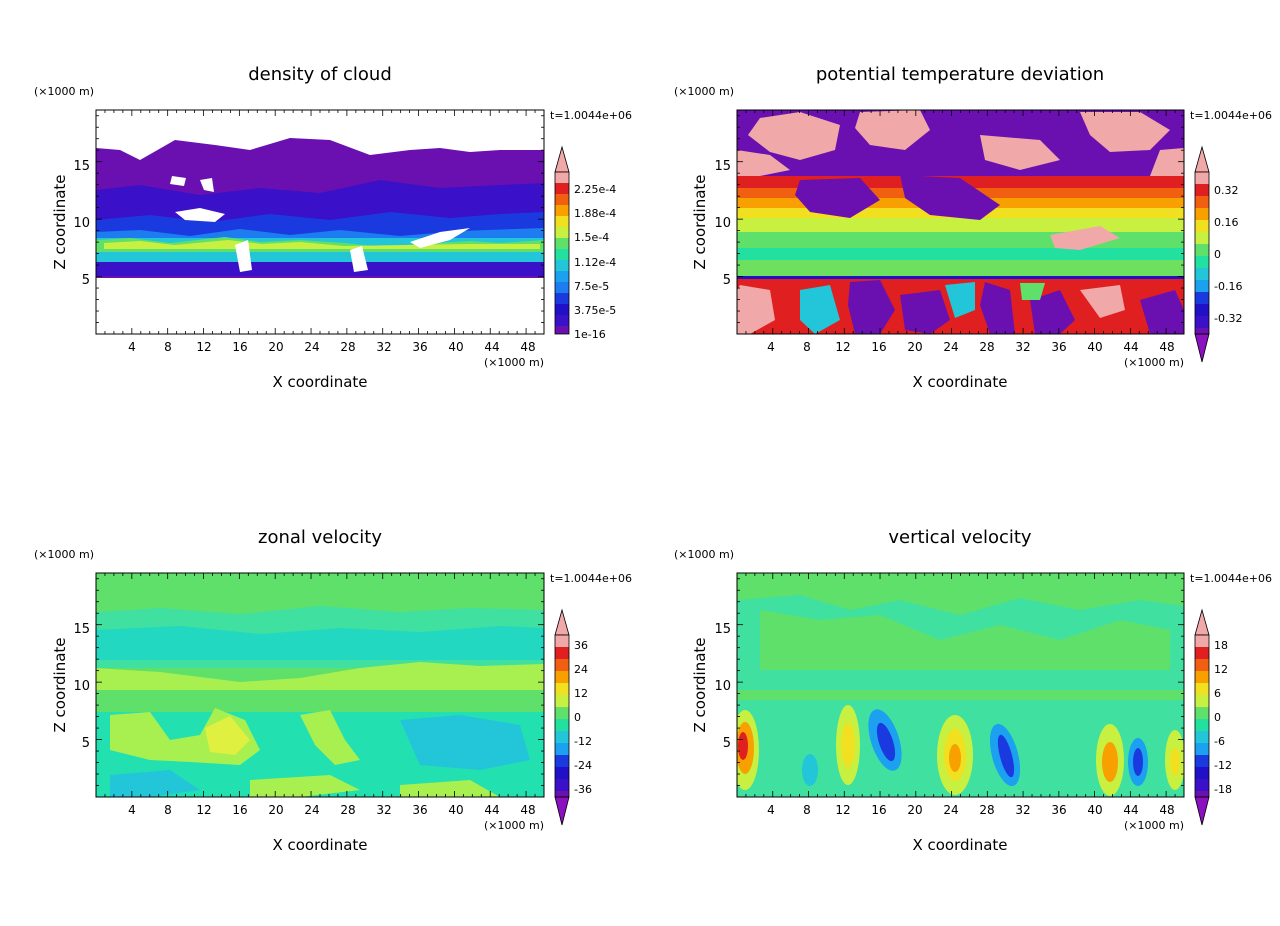 The height and width of the screenshot is (926, 1280). Describe the element at coordinates (331, 810) in the screenshot. I see `x-tick-labels: 4 8 12 16 20 24 28 32 36 40 44 48` at that location.